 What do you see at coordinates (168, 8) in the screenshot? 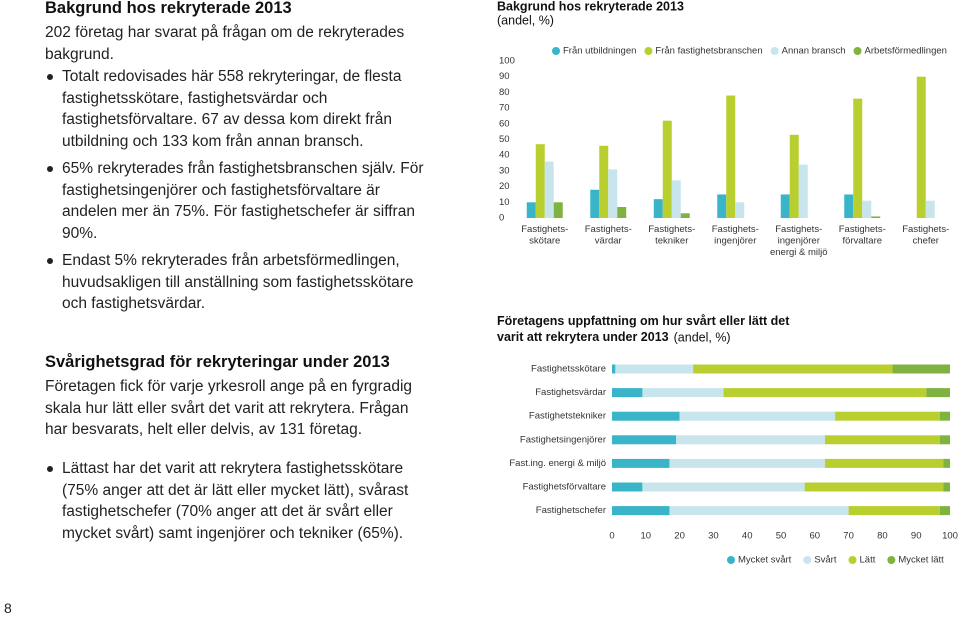
I see `heading: Bakgrund hos rekryterade 2013` at bounding box center [168, 8].